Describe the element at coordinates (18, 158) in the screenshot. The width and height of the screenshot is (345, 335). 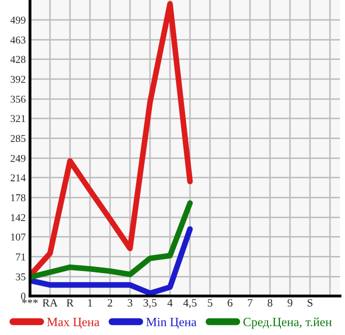
I see `y-tick-label: 249` at that location.